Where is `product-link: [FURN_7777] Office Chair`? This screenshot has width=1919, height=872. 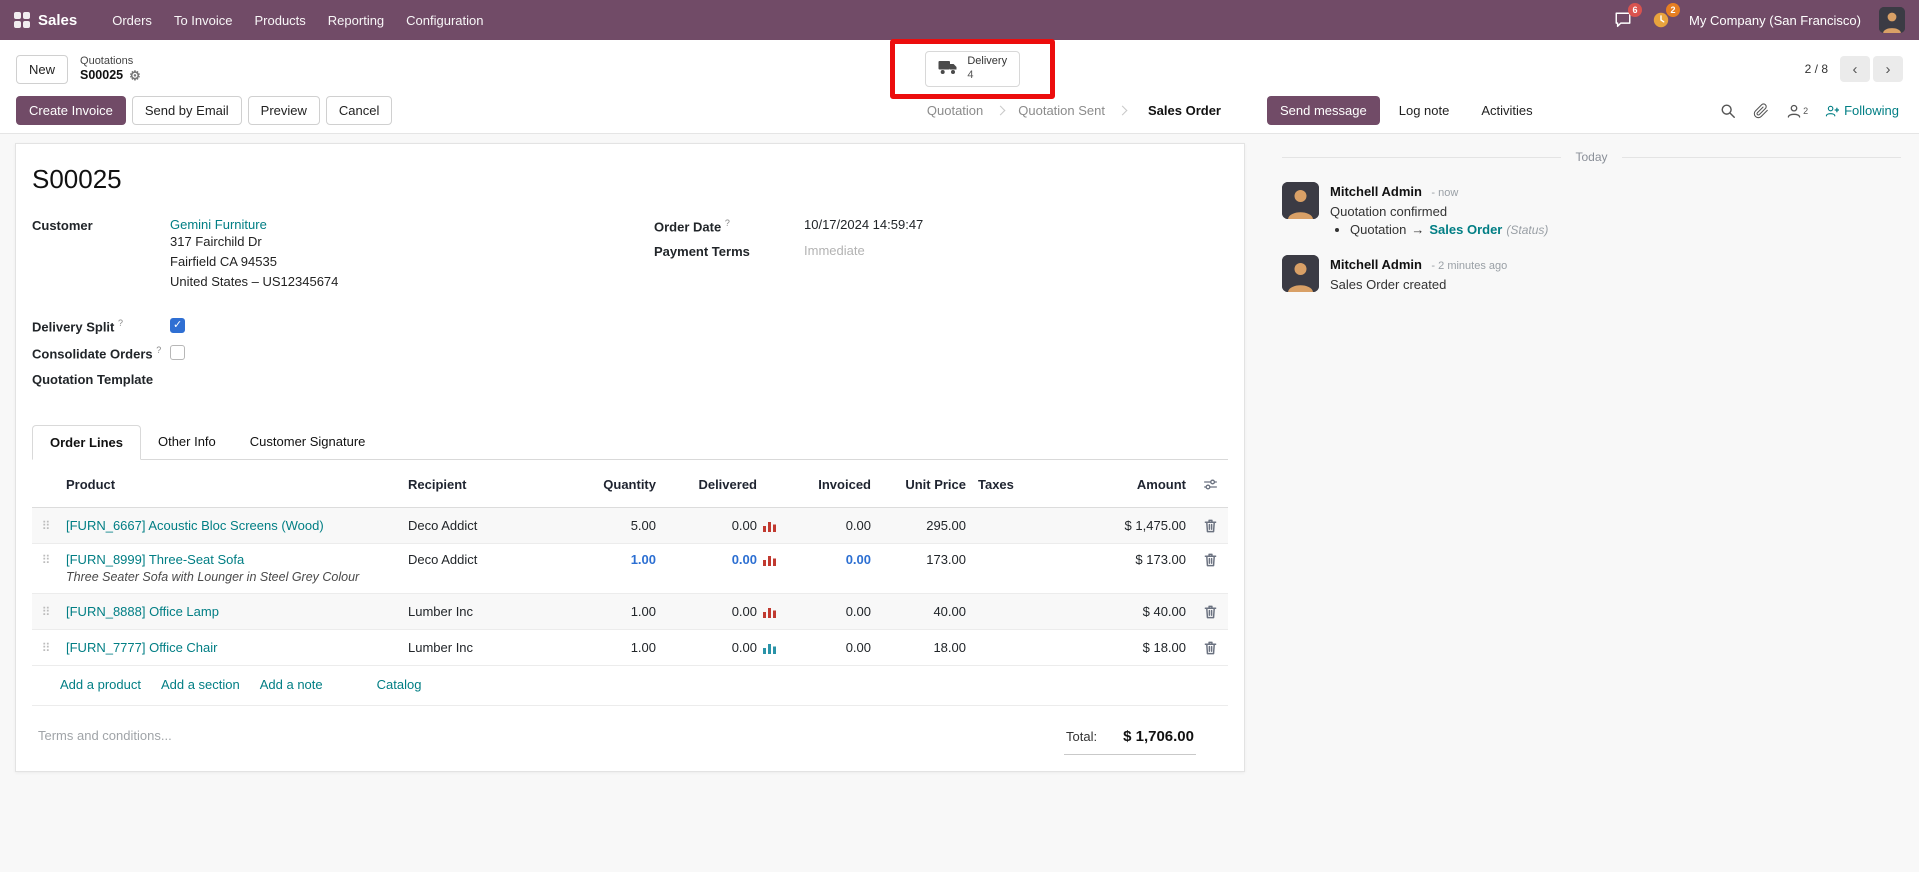 product-link: [FURN_7777] Office Chair is located at coordinates (142, 648).